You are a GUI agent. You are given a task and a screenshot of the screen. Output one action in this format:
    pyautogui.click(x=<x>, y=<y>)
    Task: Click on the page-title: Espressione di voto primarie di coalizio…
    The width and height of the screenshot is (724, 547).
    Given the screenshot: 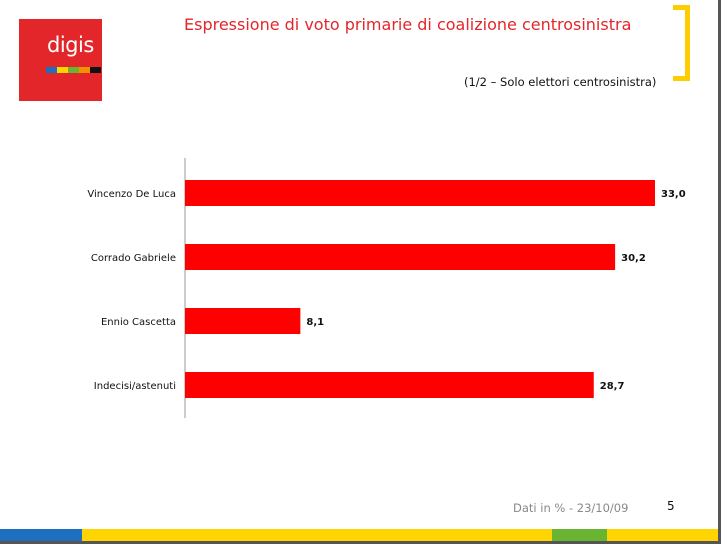 What is the action you would take?
    pyautogui.click(x=408, y=24)
    